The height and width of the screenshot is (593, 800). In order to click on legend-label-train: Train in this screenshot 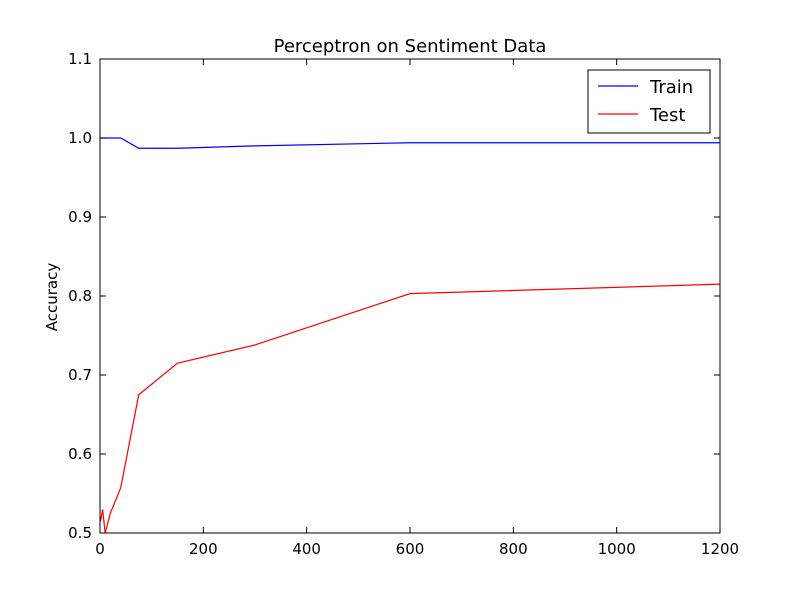, I will do `click(671, 87)`.